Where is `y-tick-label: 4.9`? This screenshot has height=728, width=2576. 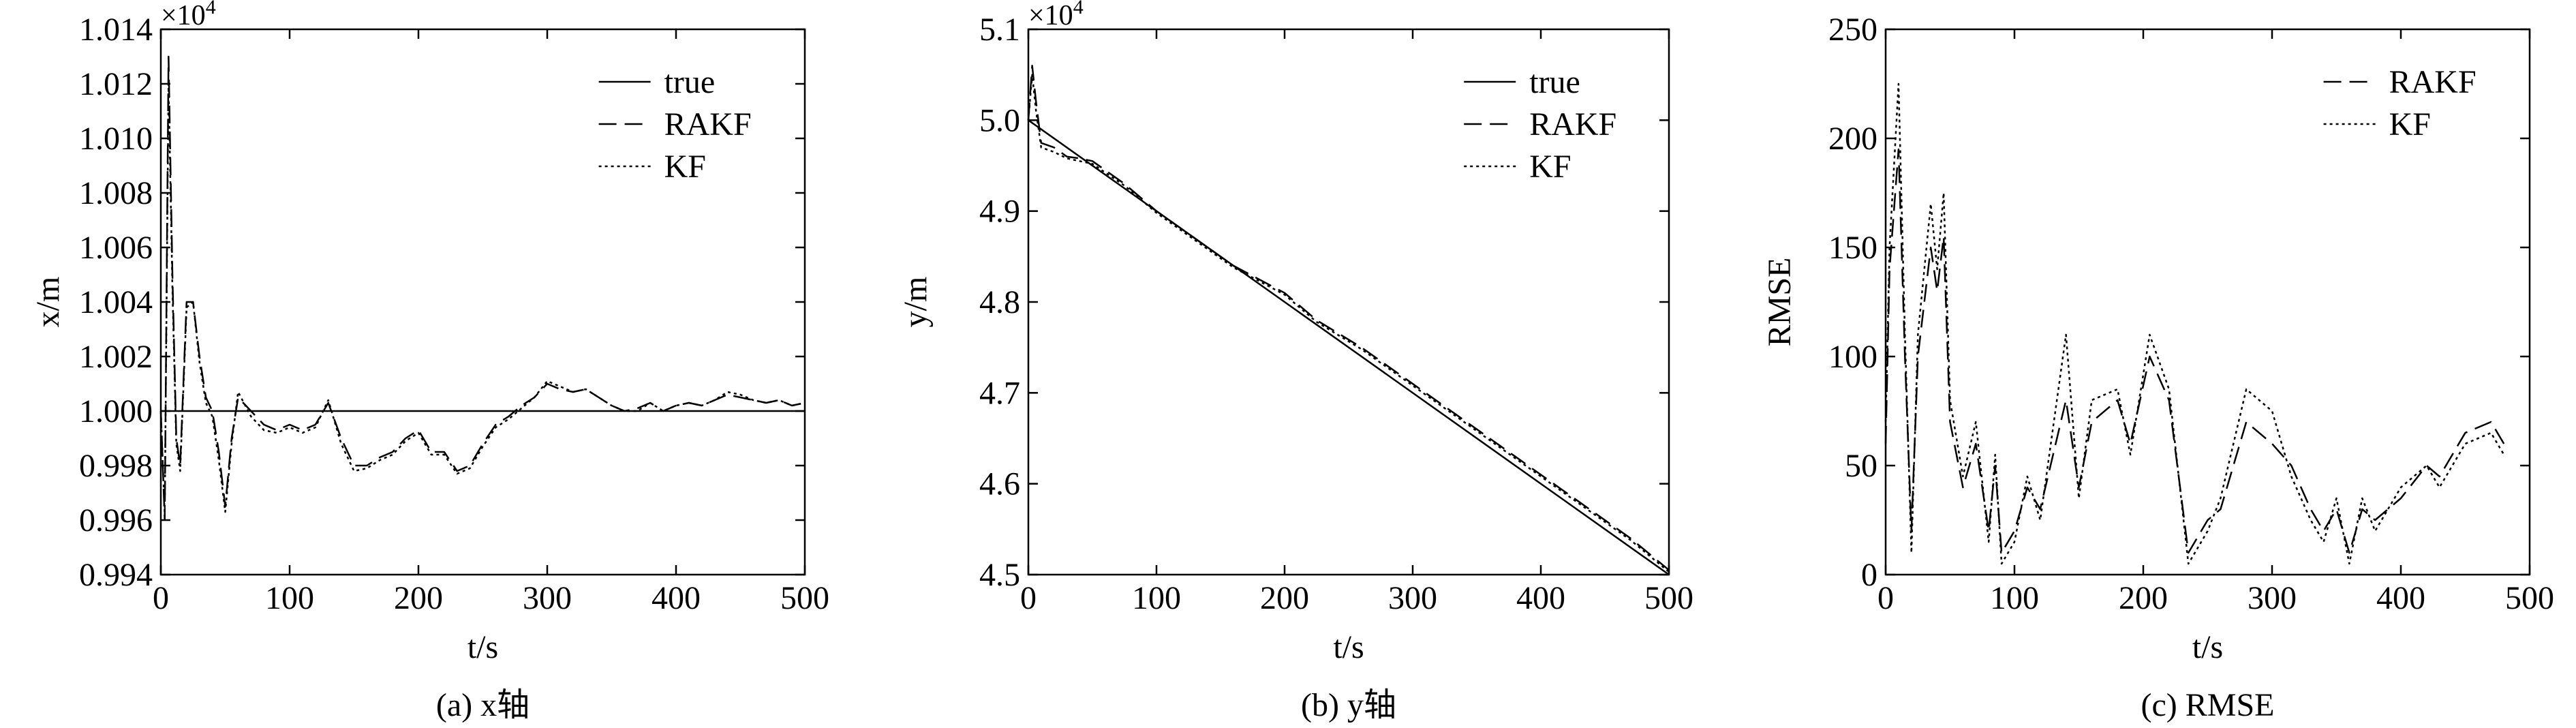
y-tick-label: 4.9 is located at coordinates (999, 212).